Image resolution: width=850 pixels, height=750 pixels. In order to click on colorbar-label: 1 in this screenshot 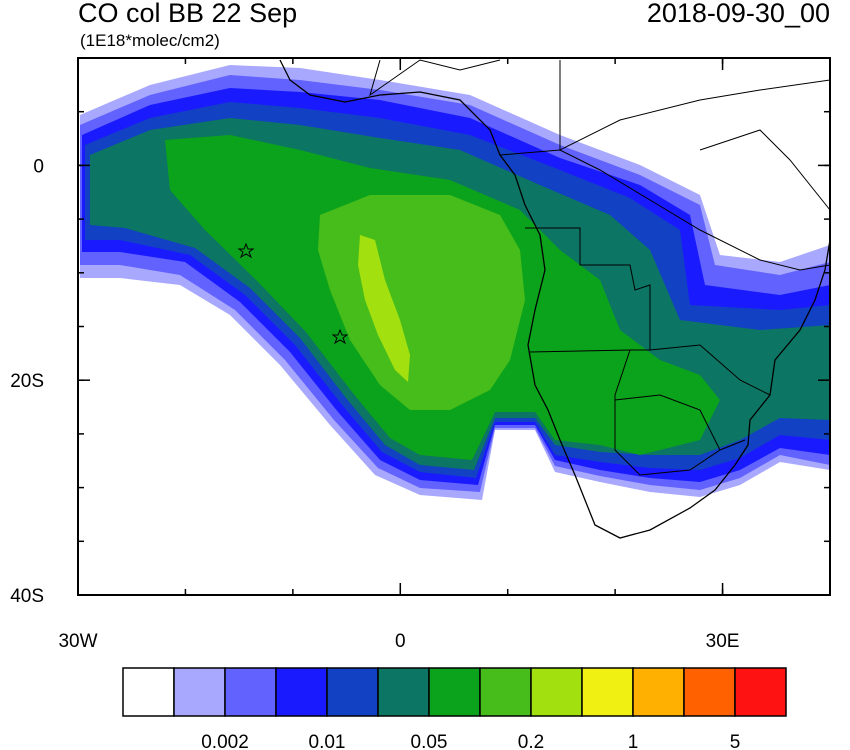, I will do `click(633, 741)`.